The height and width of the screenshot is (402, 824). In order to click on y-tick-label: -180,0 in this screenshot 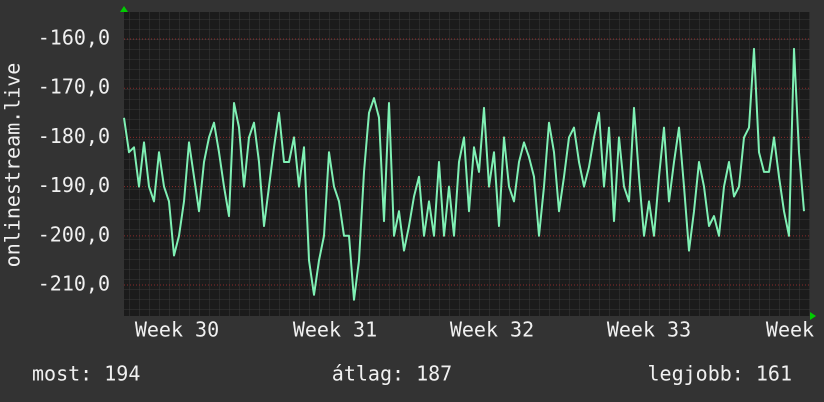, I will do `click(74, 136)`.